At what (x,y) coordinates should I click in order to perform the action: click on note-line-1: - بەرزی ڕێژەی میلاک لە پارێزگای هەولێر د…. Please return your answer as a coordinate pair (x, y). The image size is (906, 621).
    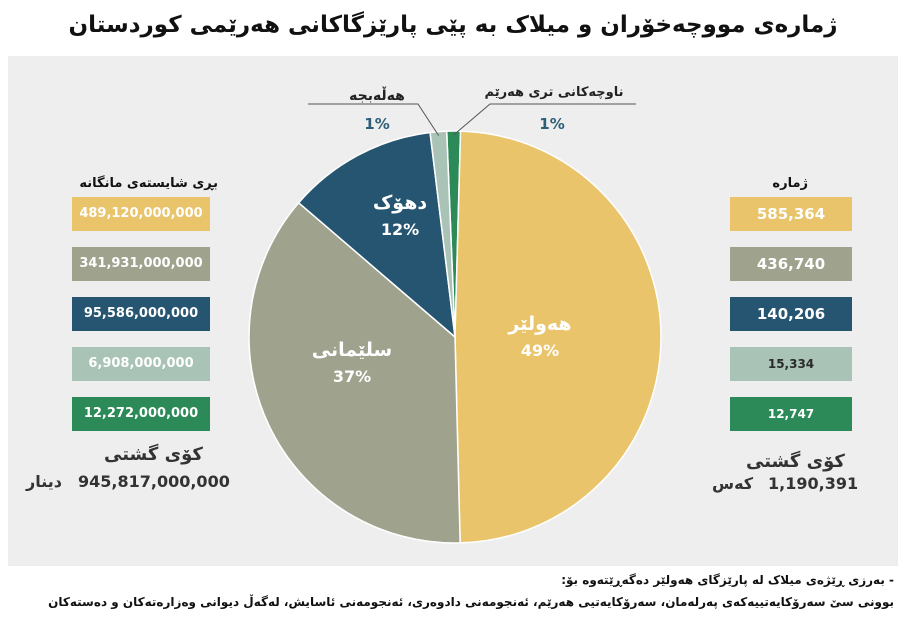
    Looking at the image, I should click on (727, 580).